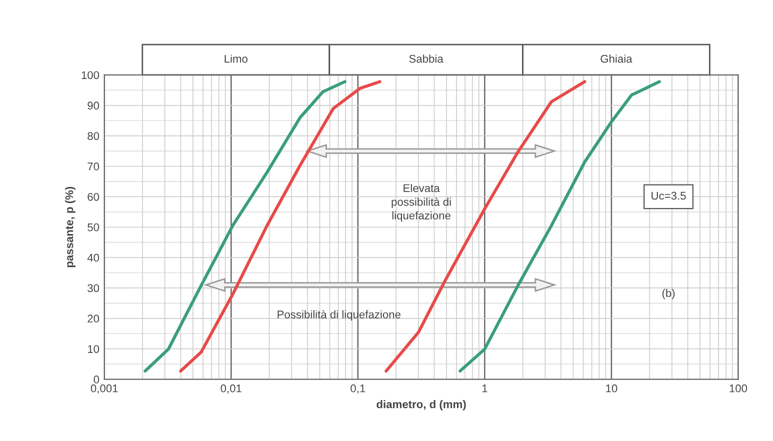 The height and width of the screenshot is (441, 773). Describe the element at coordinates (231, 389) in the screenshot. I see `x-tick-label: 0,01` at that location.